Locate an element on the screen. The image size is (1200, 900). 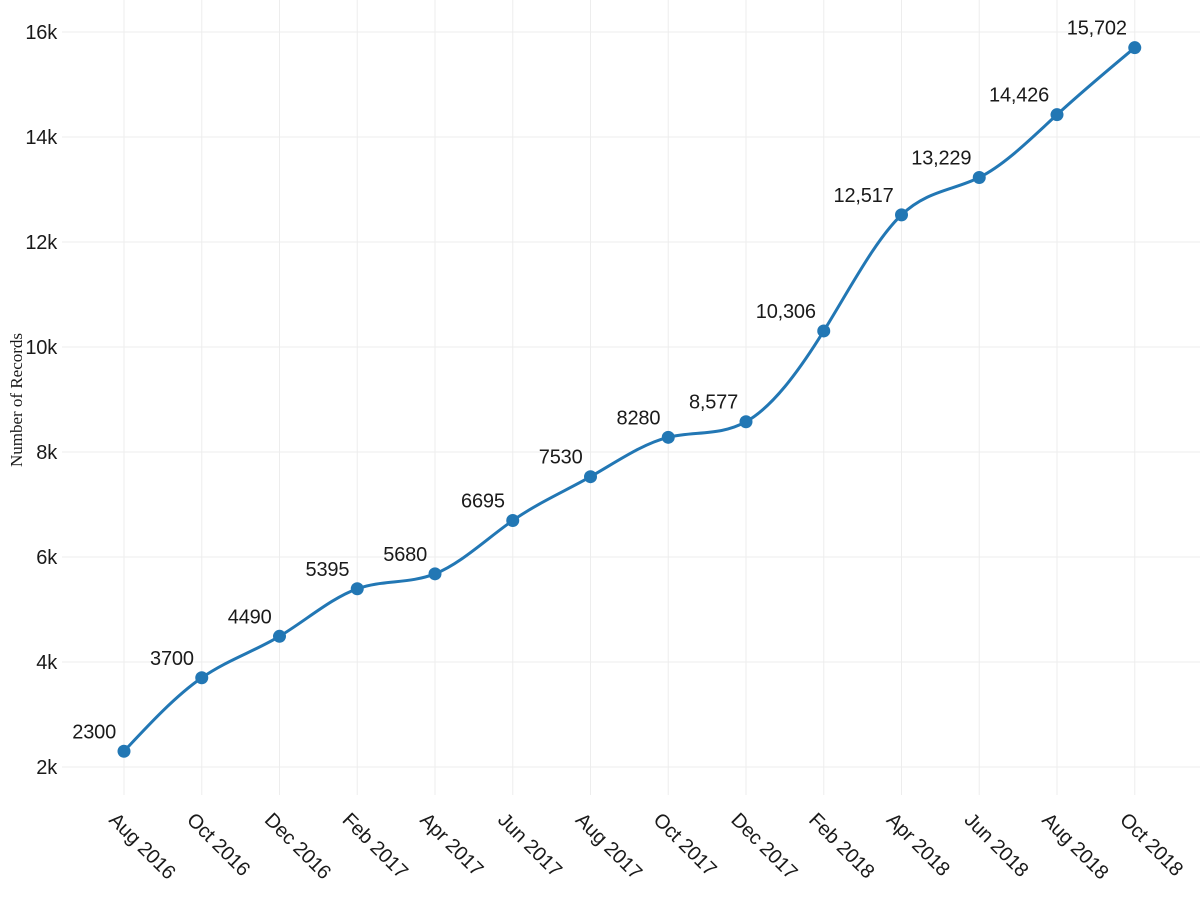
data-point-label: 7530 is located at coordinates (561, 458).